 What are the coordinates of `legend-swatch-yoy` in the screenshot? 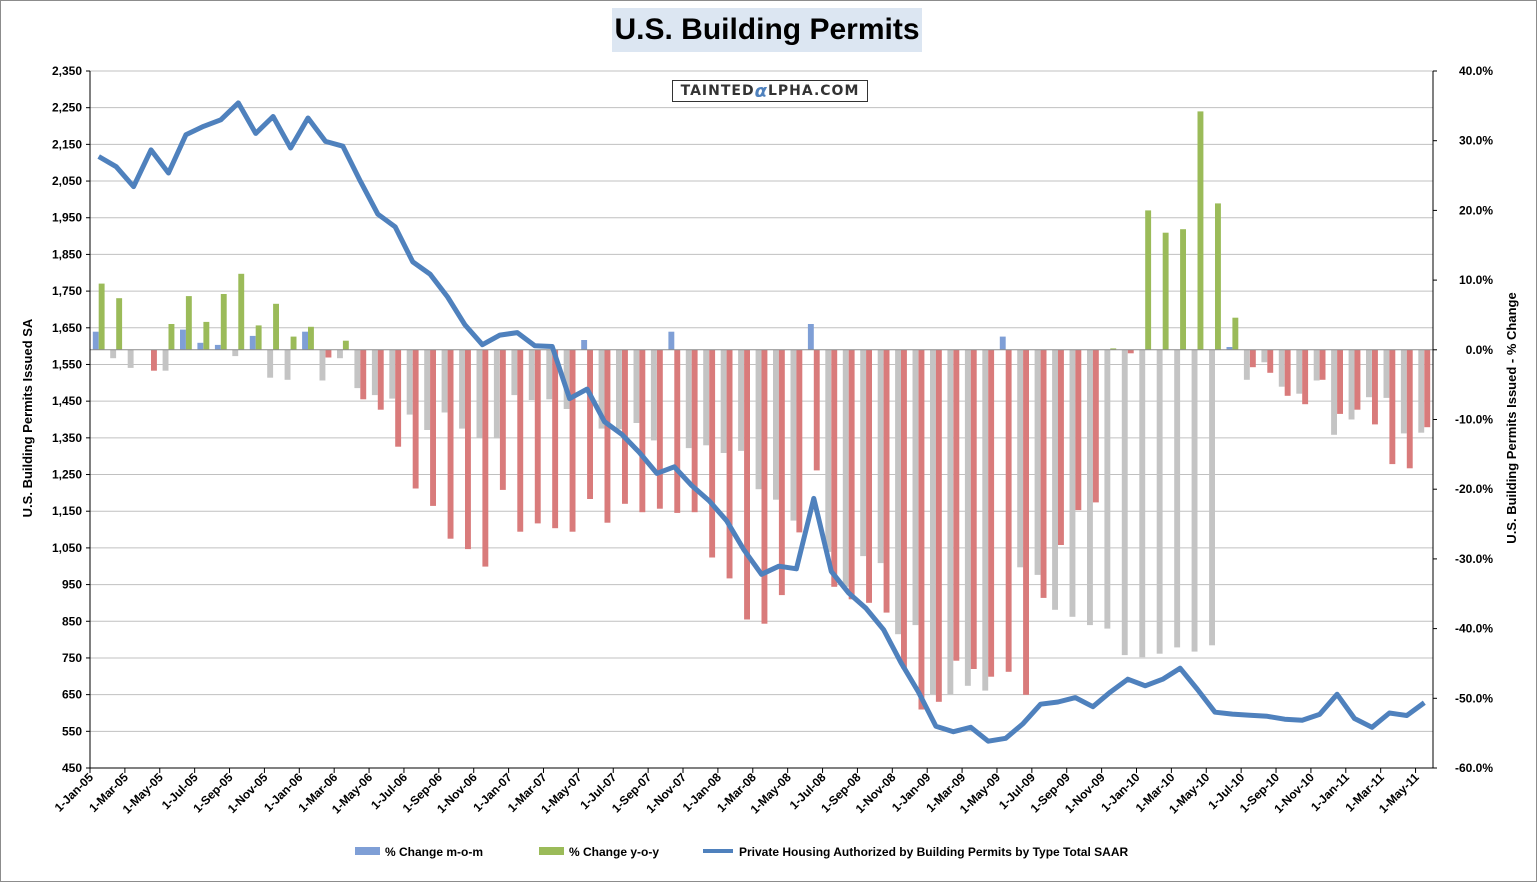 It's located at (551, 851).